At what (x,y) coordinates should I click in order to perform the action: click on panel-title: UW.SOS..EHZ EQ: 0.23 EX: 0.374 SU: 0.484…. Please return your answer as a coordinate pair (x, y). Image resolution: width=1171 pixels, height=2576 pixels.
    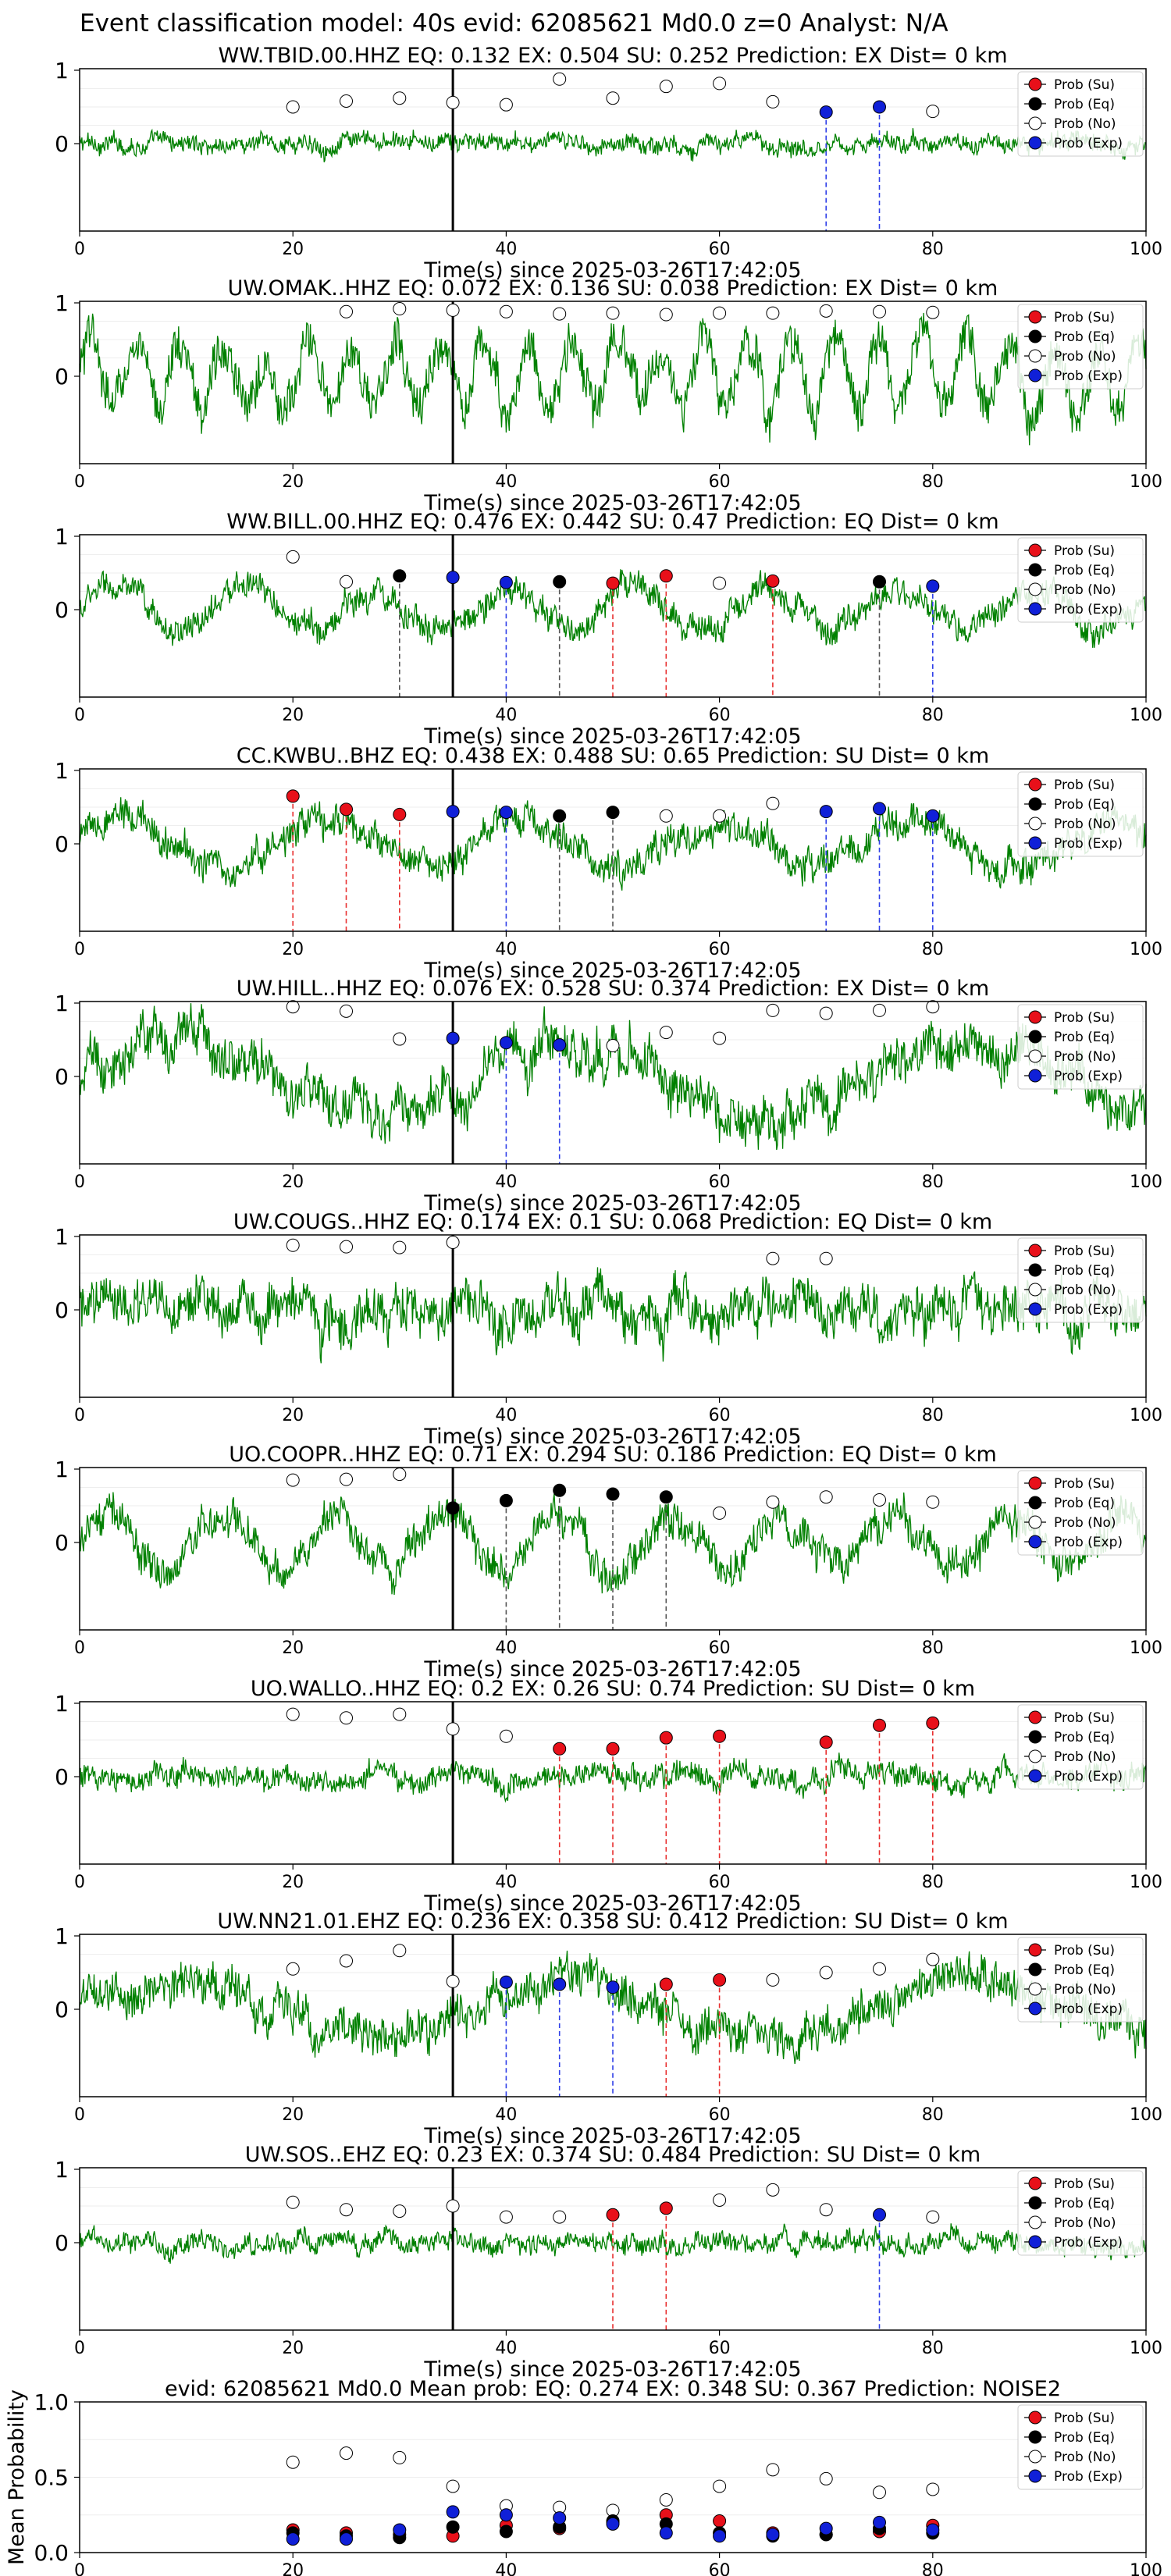
    Looking at the image, I should click on (613, 2155).